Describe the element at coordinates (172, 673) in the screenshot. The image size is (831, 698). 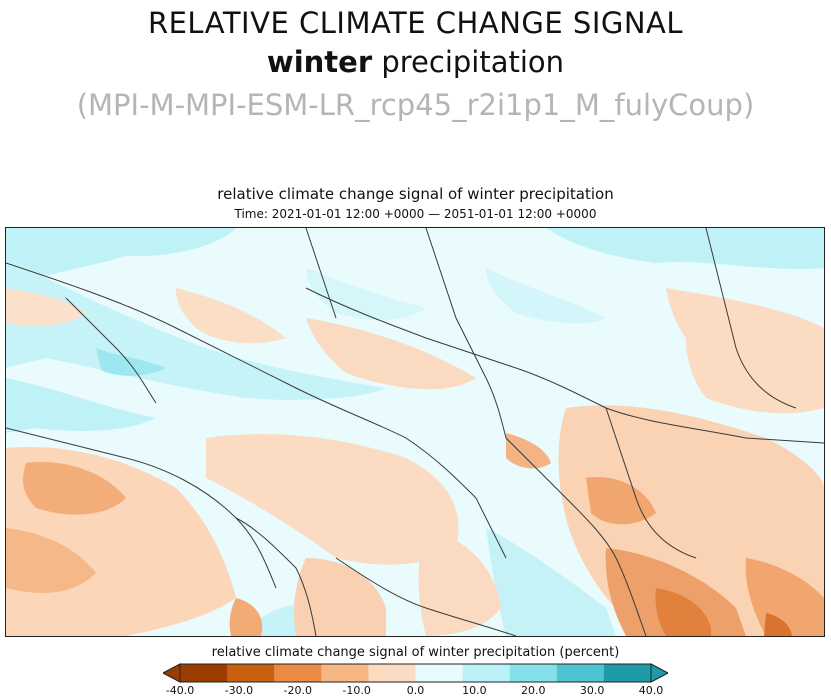
I see `colorbar-extend-low` at that location.